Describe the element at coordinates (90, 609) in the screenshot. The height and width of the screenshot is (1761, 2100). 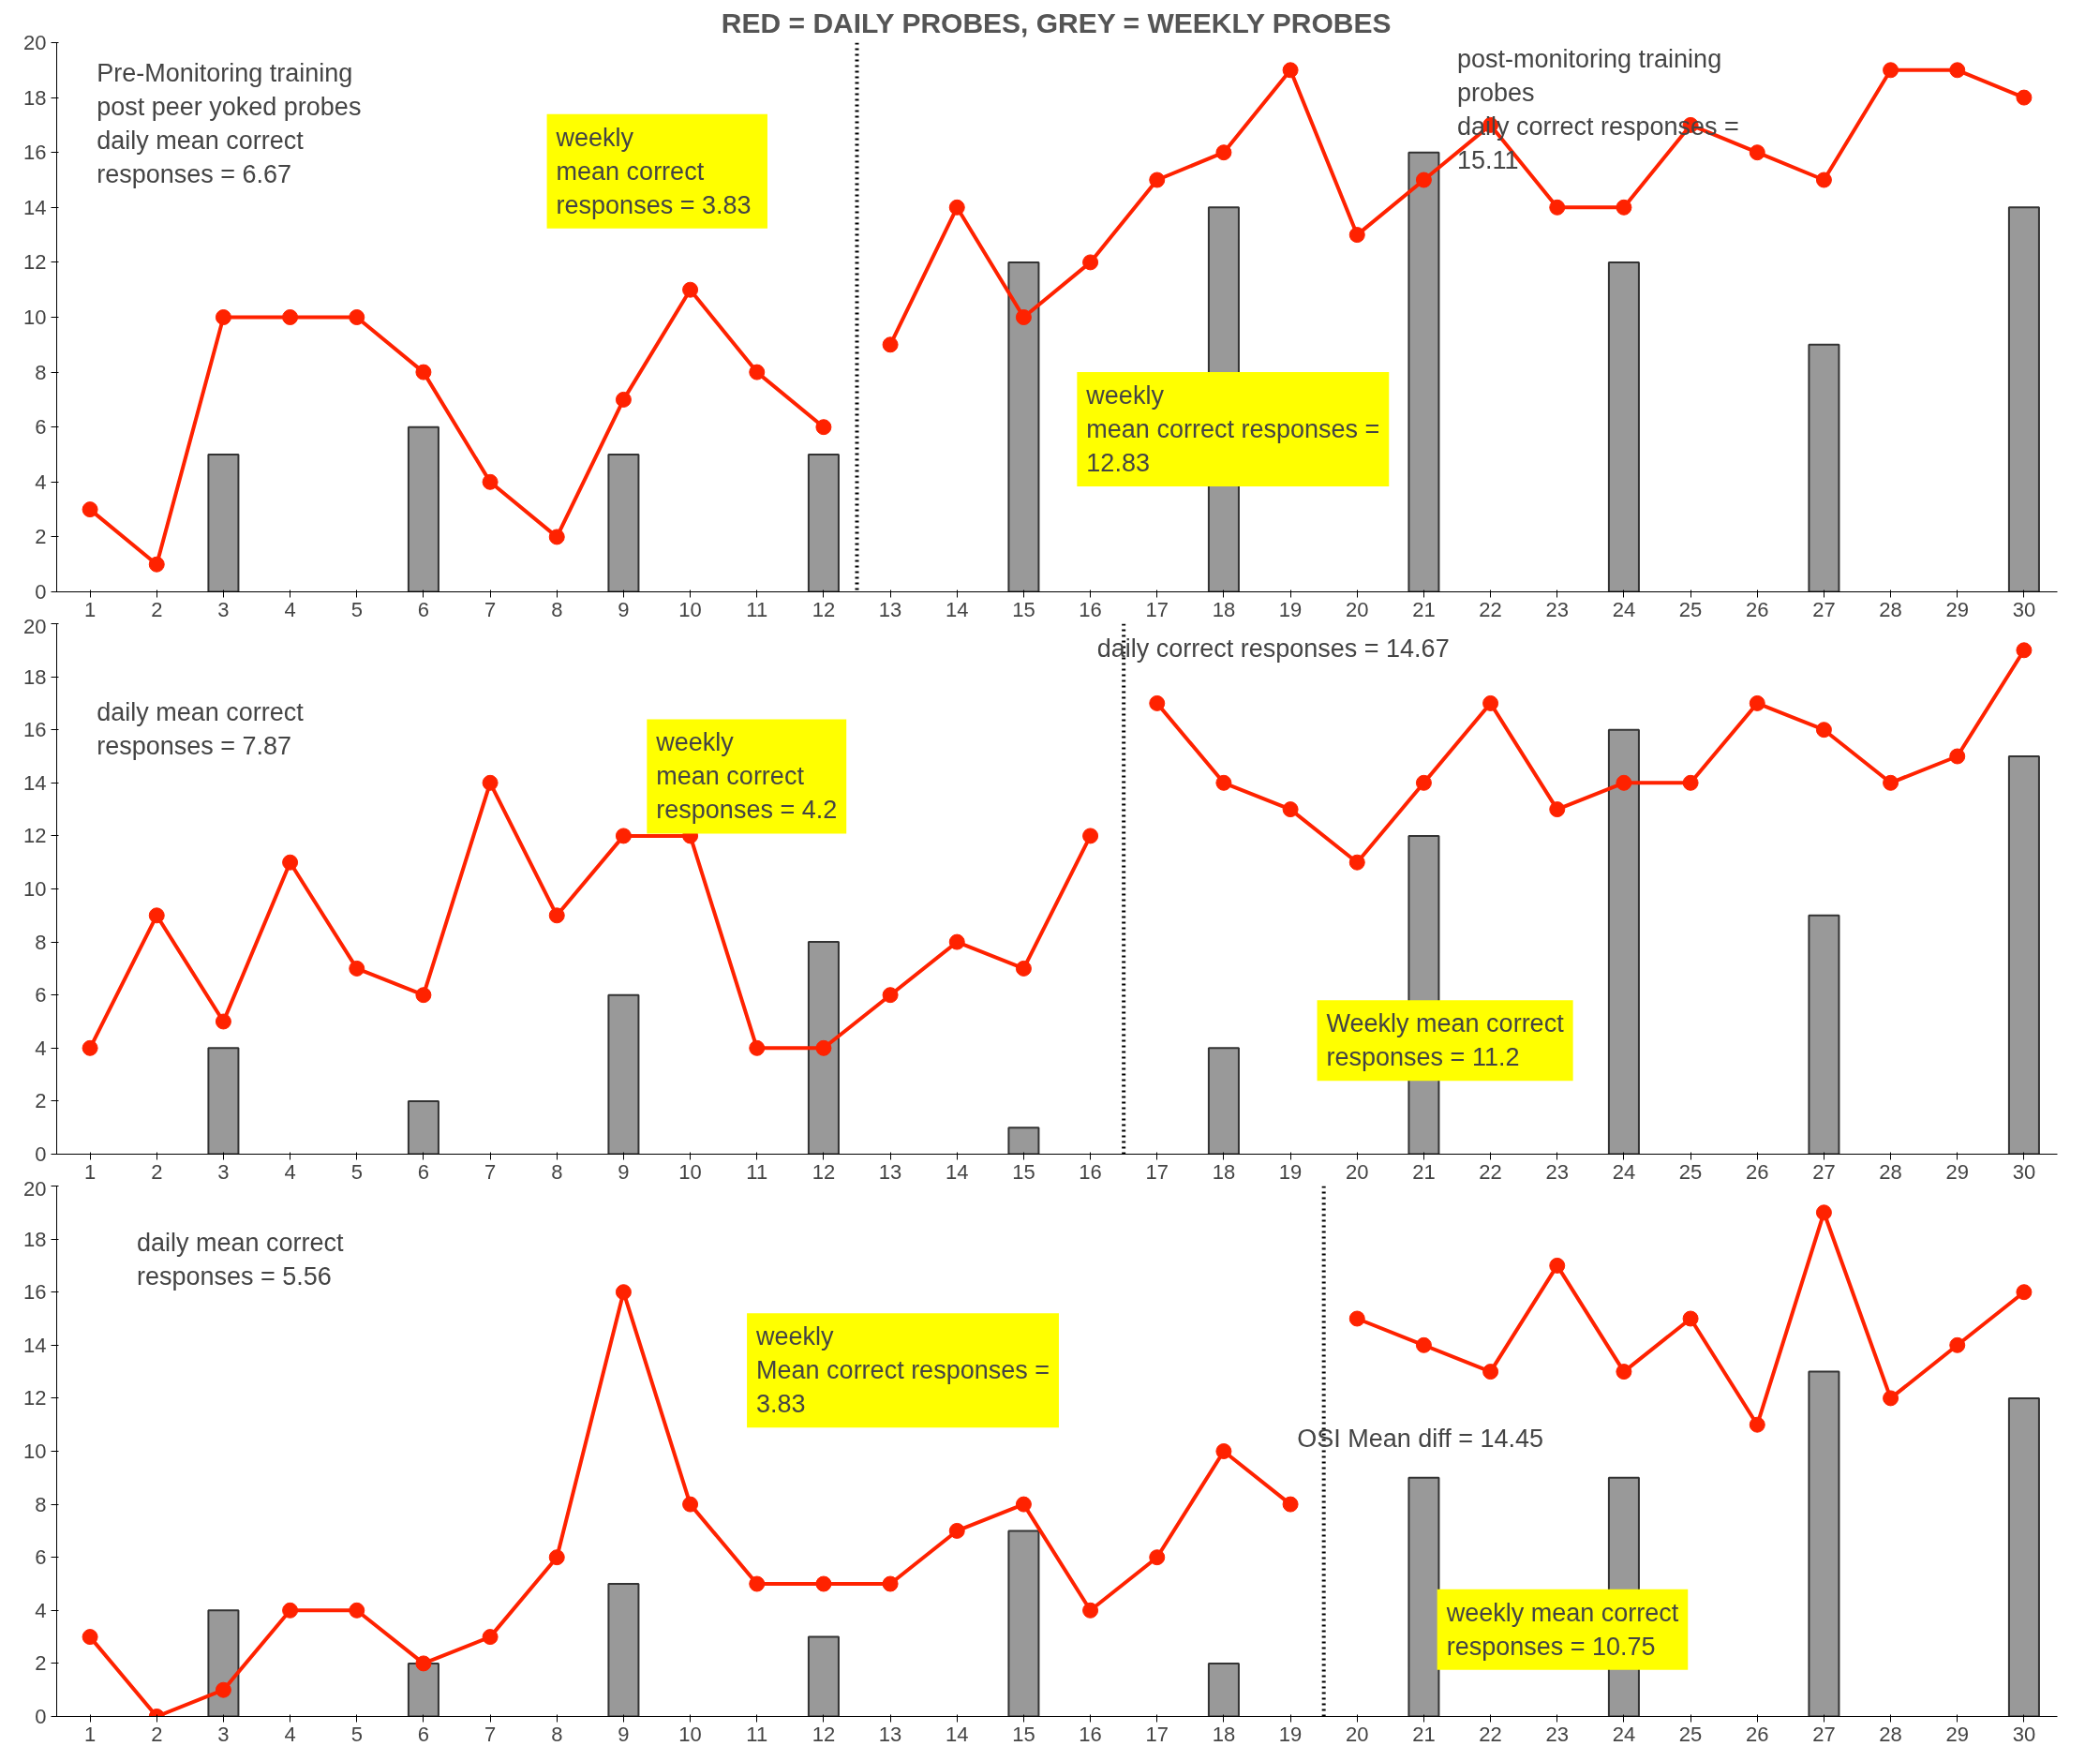
I see `x-tick-label: 1` at that location.